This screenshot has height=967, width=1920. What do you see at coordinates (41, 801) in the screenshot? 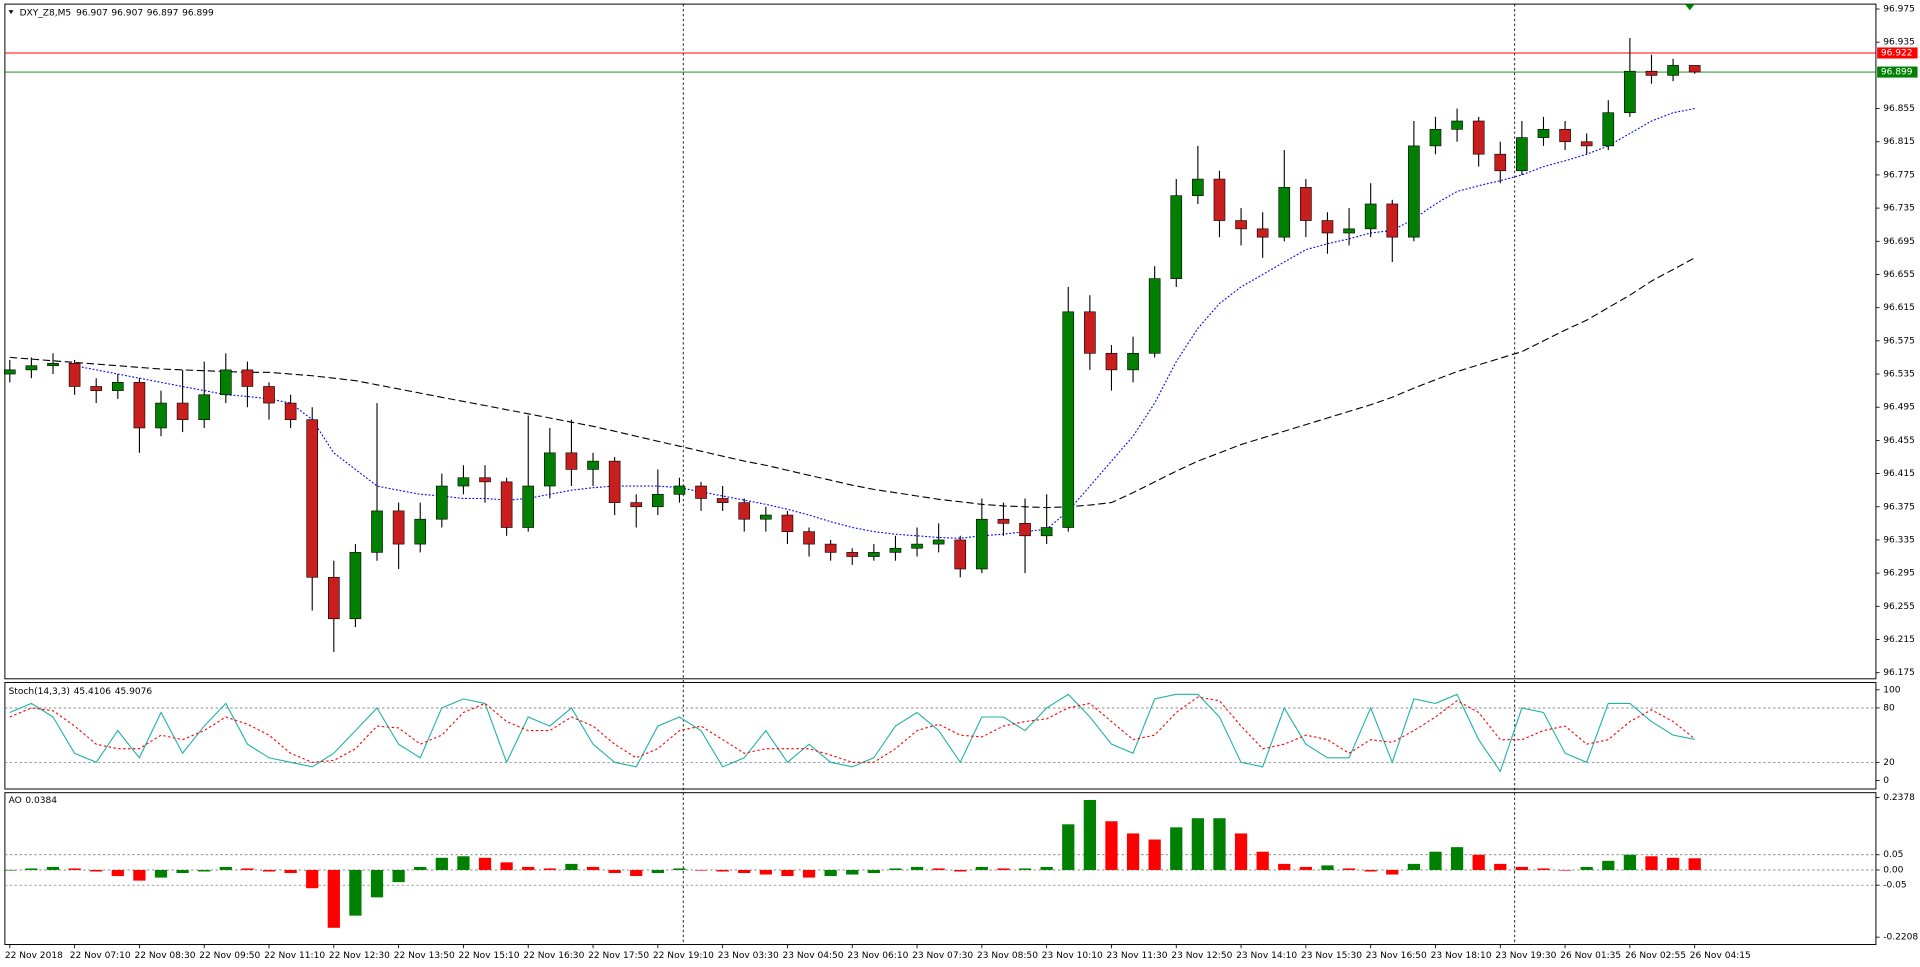
I see `ao-value: 0.0384` at bounding box center [41, 801].